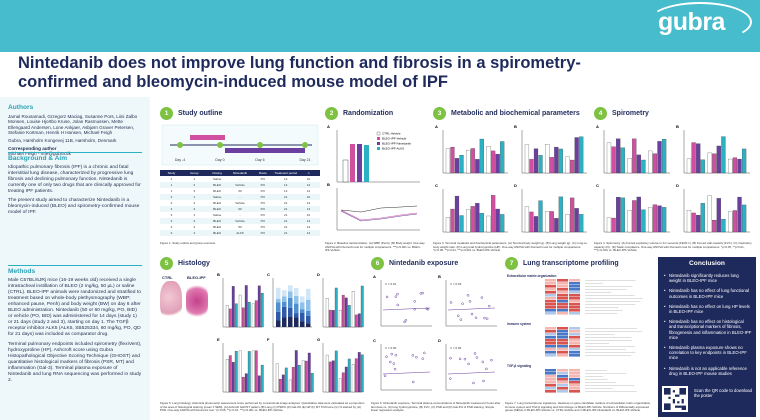 Image resolution: width=760 pixels, height=420 pixels. What do you see at coordinates (713, 149) in the screenshot?
I see `mini-chart: B` at bounding box center [713, 149].